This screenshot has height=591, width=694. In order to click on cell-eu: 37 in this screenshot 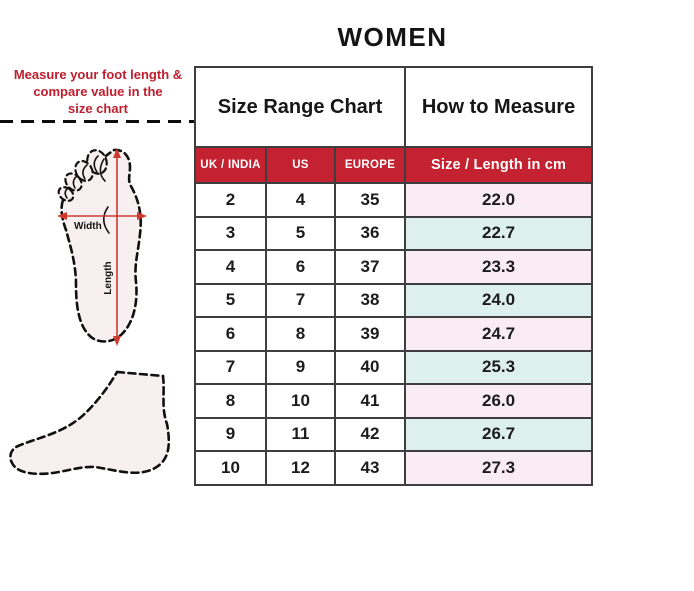, I will do `click(370, 267)`.